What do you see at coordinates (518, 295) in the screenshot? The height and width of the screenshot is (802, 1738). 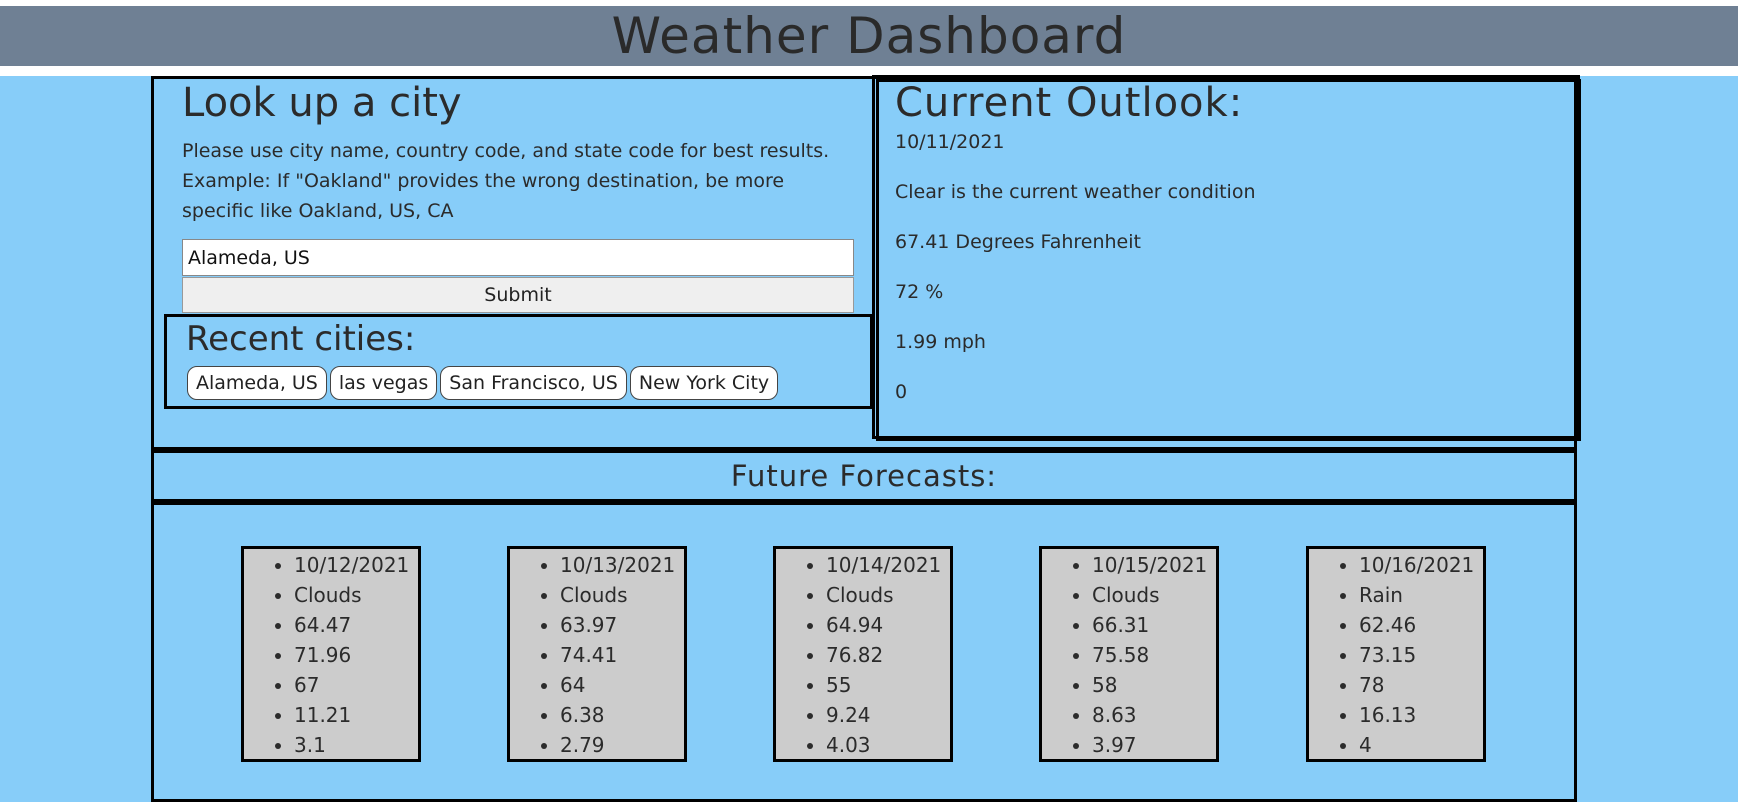 I see `submit-button: Submit` at bounding box center [518, 295].